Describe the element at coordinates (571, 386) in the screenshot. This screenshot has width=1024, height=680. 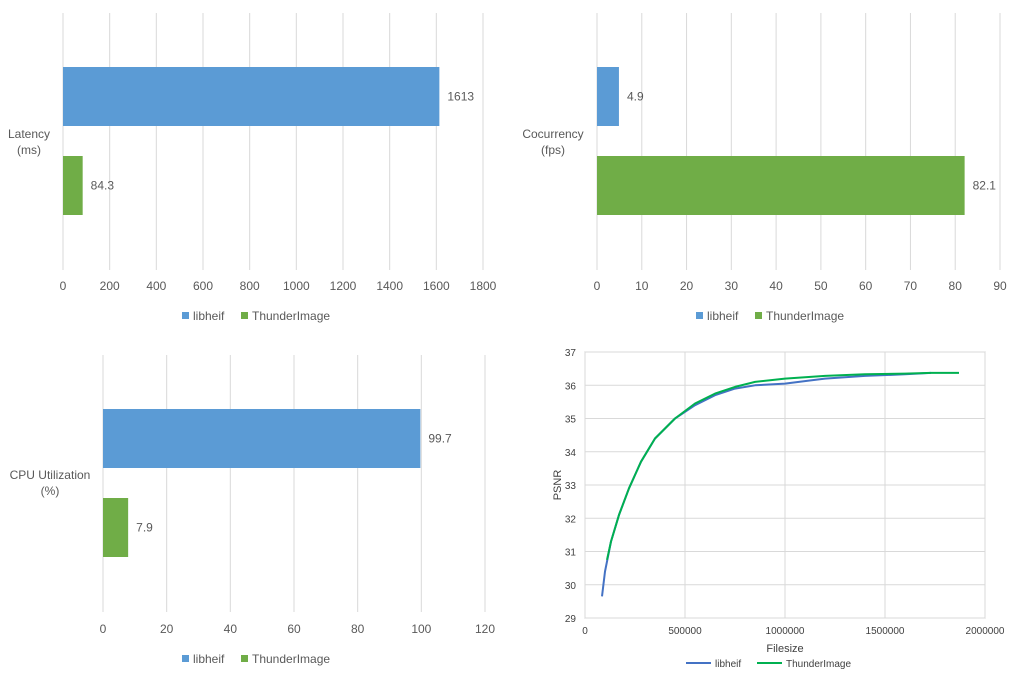
I see `y-tick-label: 36` at that location.